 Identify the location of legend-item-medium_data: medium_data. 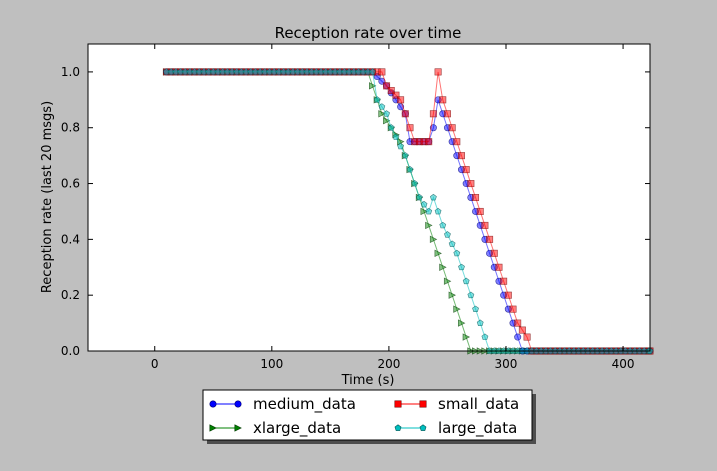
(282, 404).